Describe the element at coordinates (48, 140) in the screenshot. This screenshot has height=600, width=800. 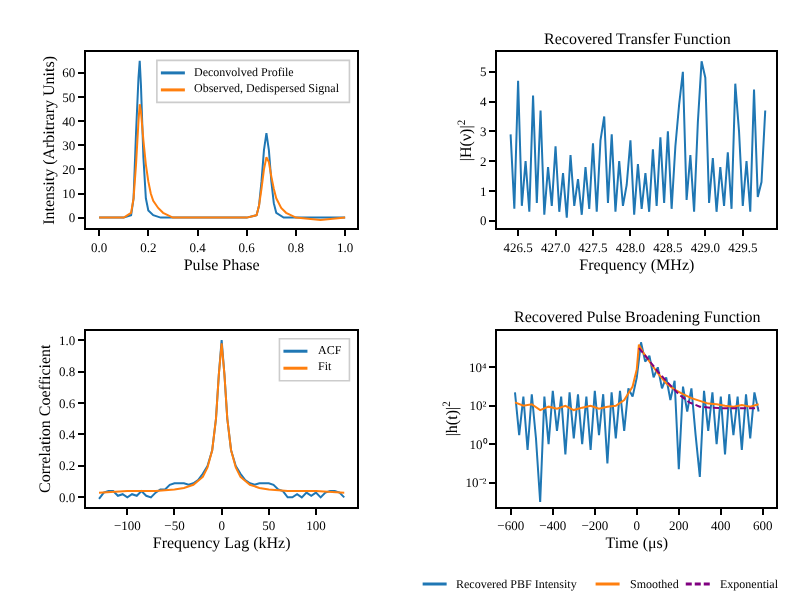
I see `y-axis-title: Intensity (Arbitrary Units)` at that location.